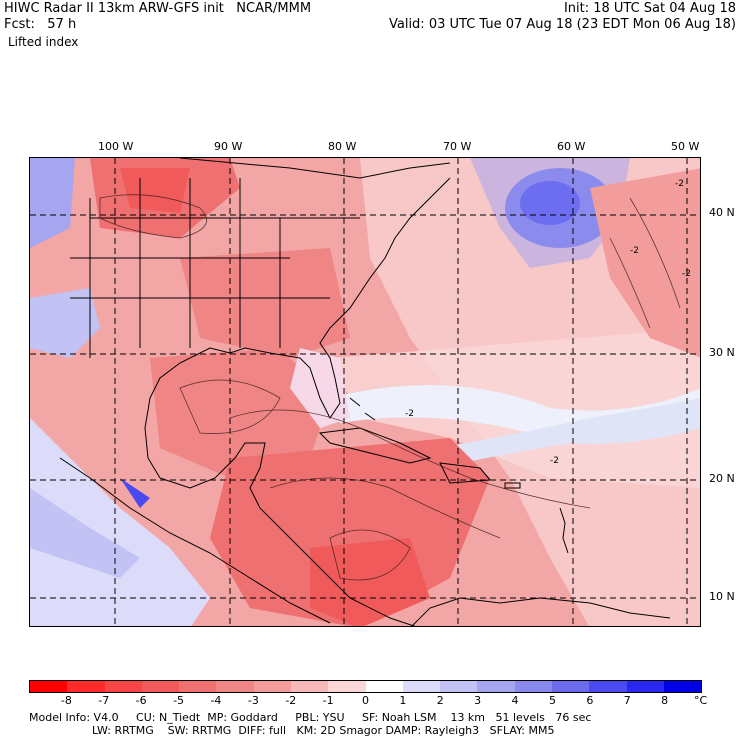 The image size is (740, 740). What do you see at coordinates (291, 700) in the screenshot?
I see `colorbar-tick-label: -2` at bounding box center [291, 700].